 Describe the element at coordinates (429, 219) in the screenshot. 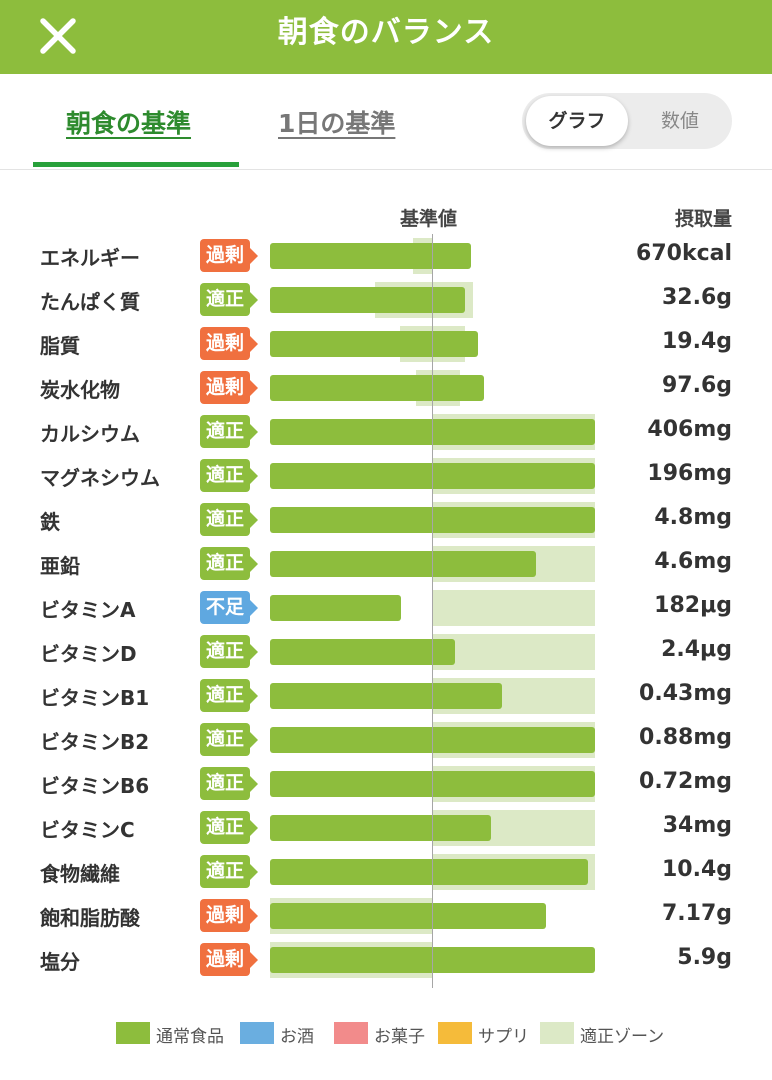

I see `reference-value-header: 基準値` at that location.